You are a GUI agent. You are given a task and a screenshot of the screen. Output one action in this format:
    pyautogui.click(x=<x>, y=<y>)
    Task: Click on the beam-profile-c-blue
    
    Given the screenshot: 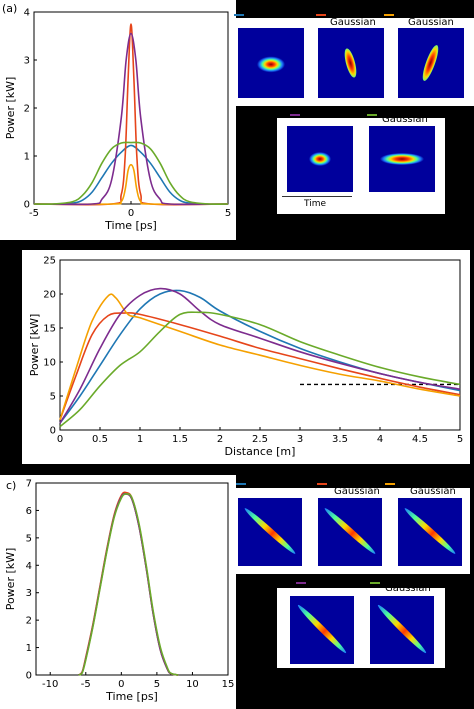 What is the action you would take?
    pyautogui.click(x=270, y=532)
    